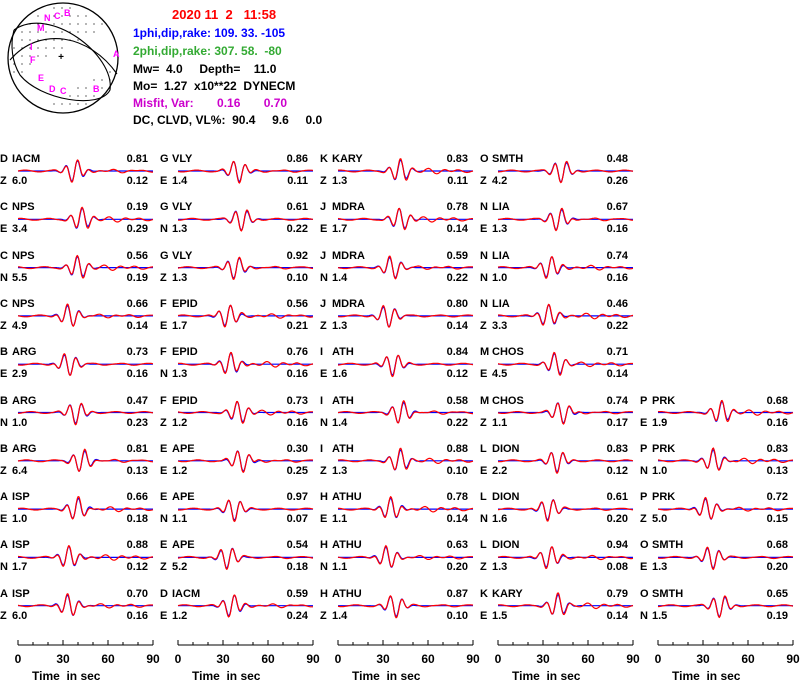 The width and height of the screenshot is (800, 685). I want to click on variance-reduction: 0.81, so click(137, 159).